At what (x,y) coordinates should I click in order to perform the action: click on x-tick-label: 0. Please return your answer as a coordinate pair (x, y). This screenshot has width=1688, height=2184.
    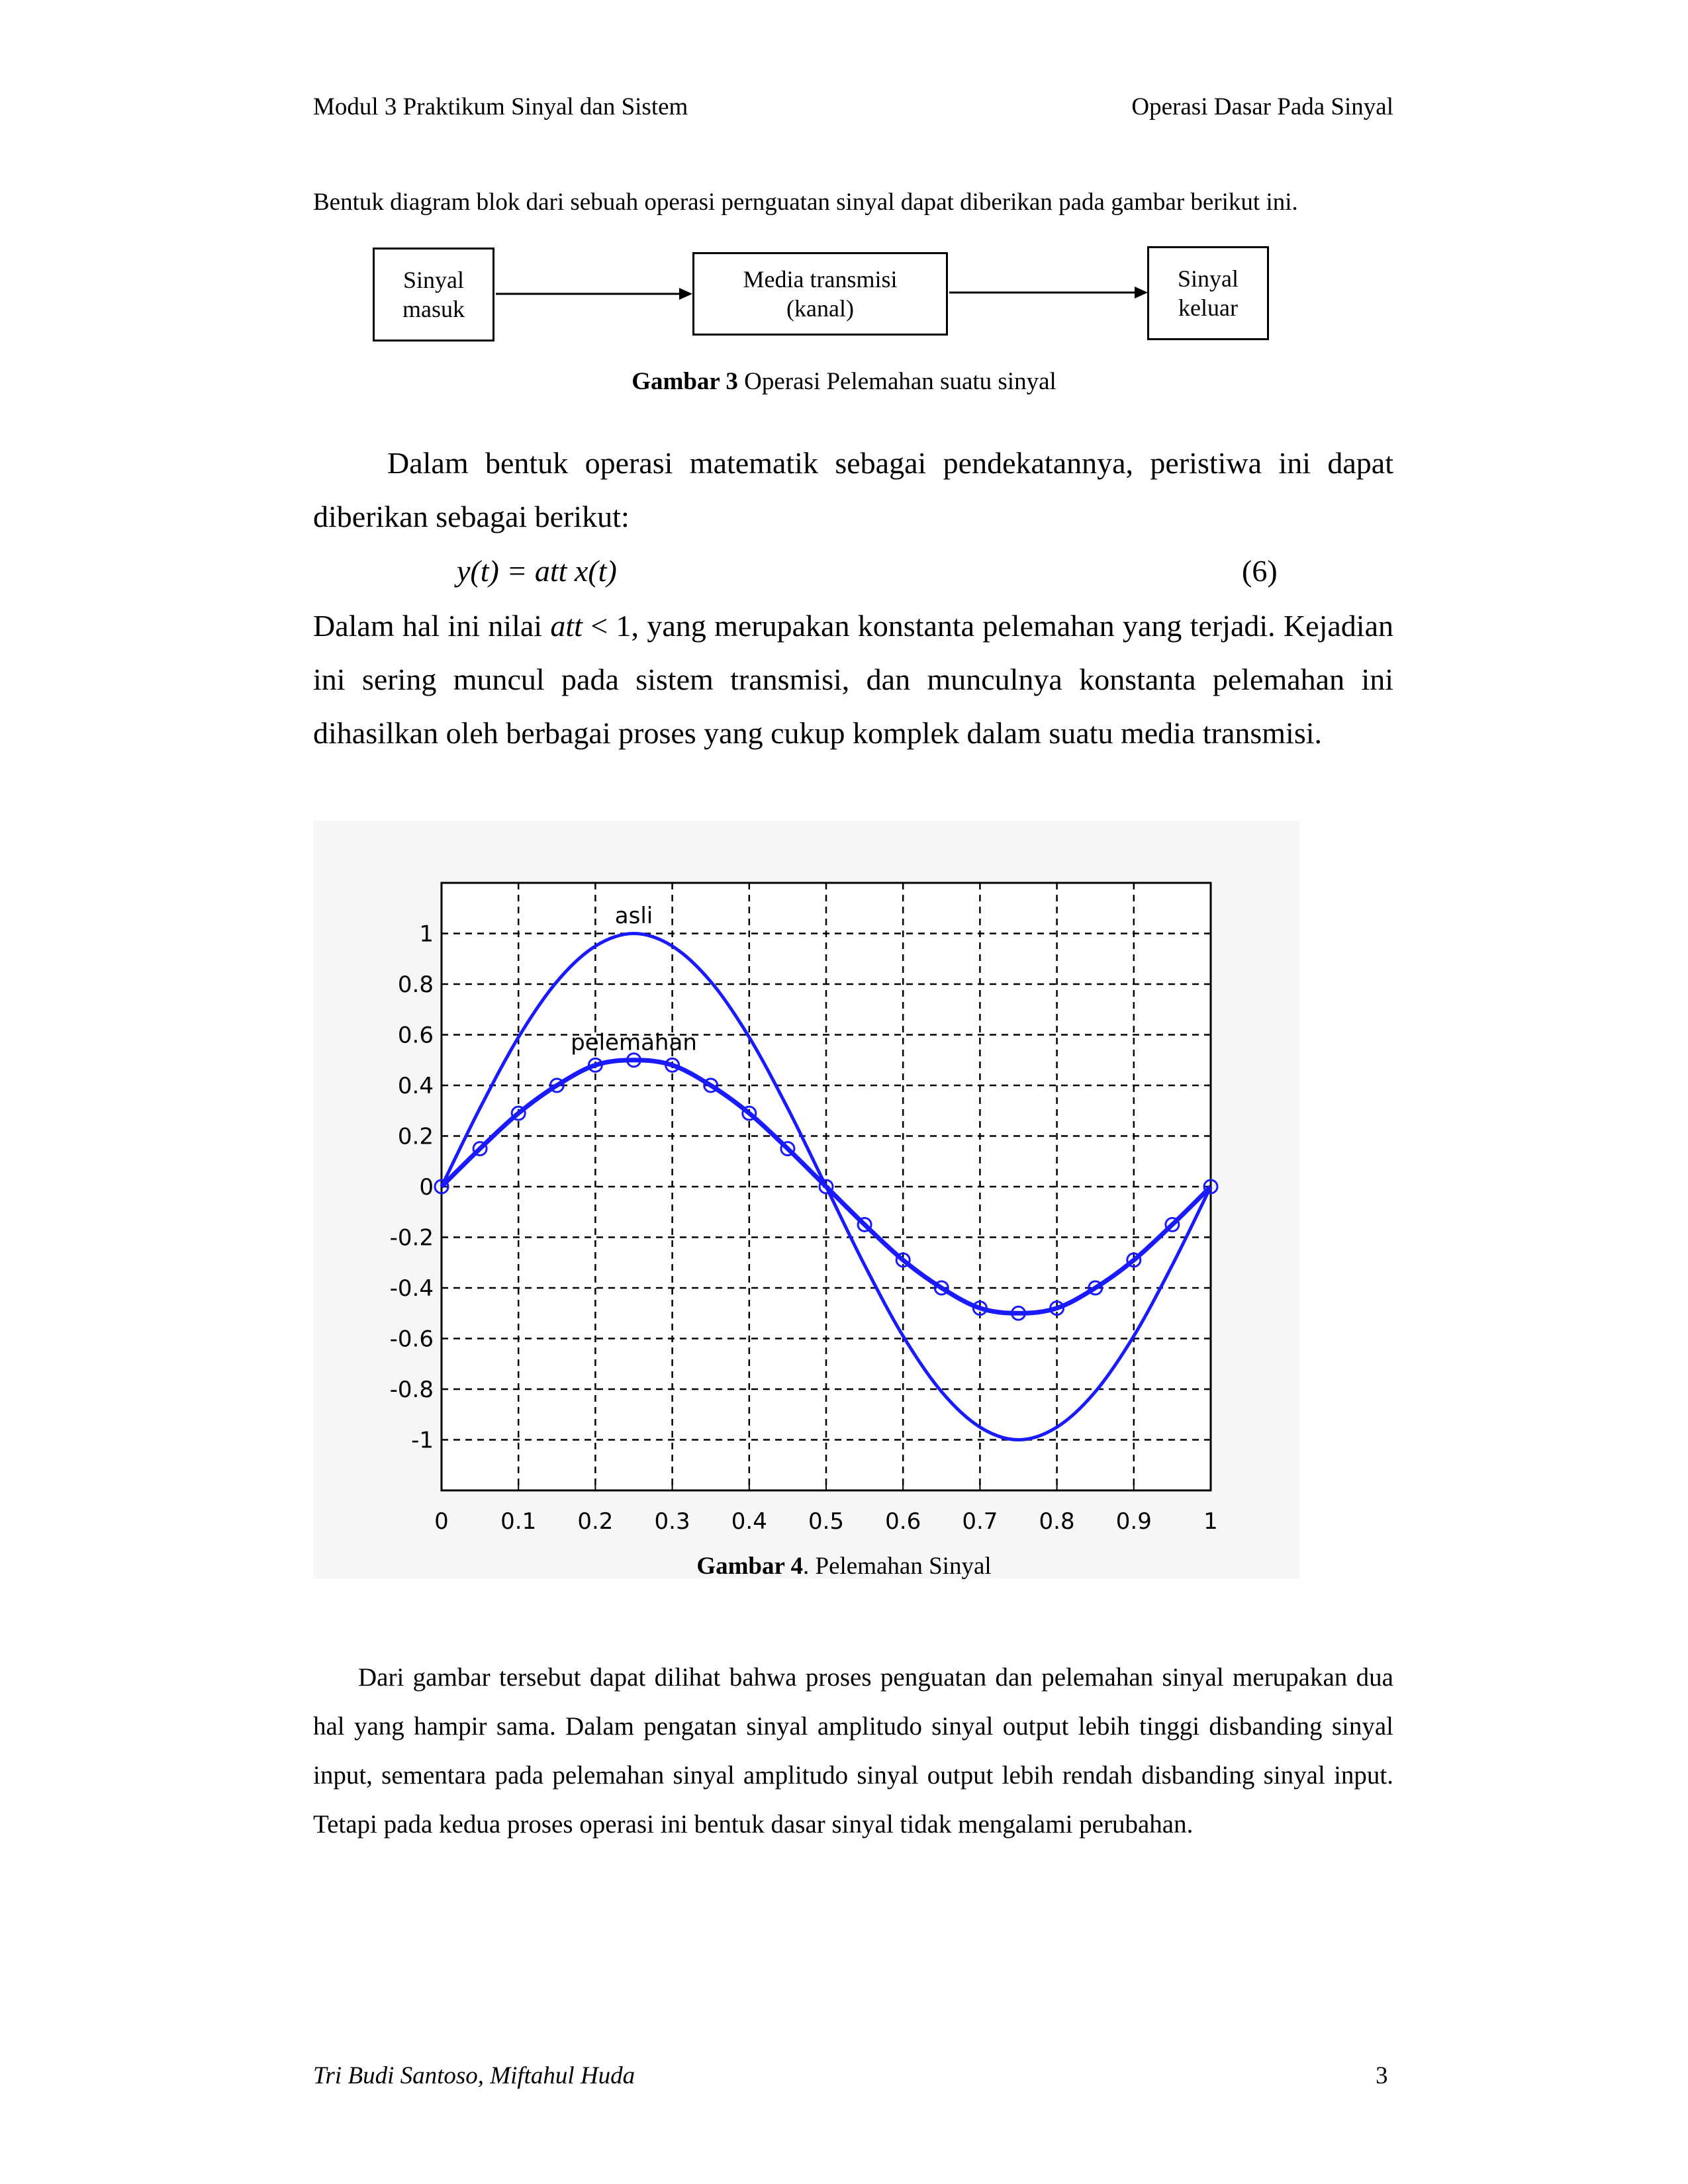
    Looking at the image, I should click on (441, 1521).